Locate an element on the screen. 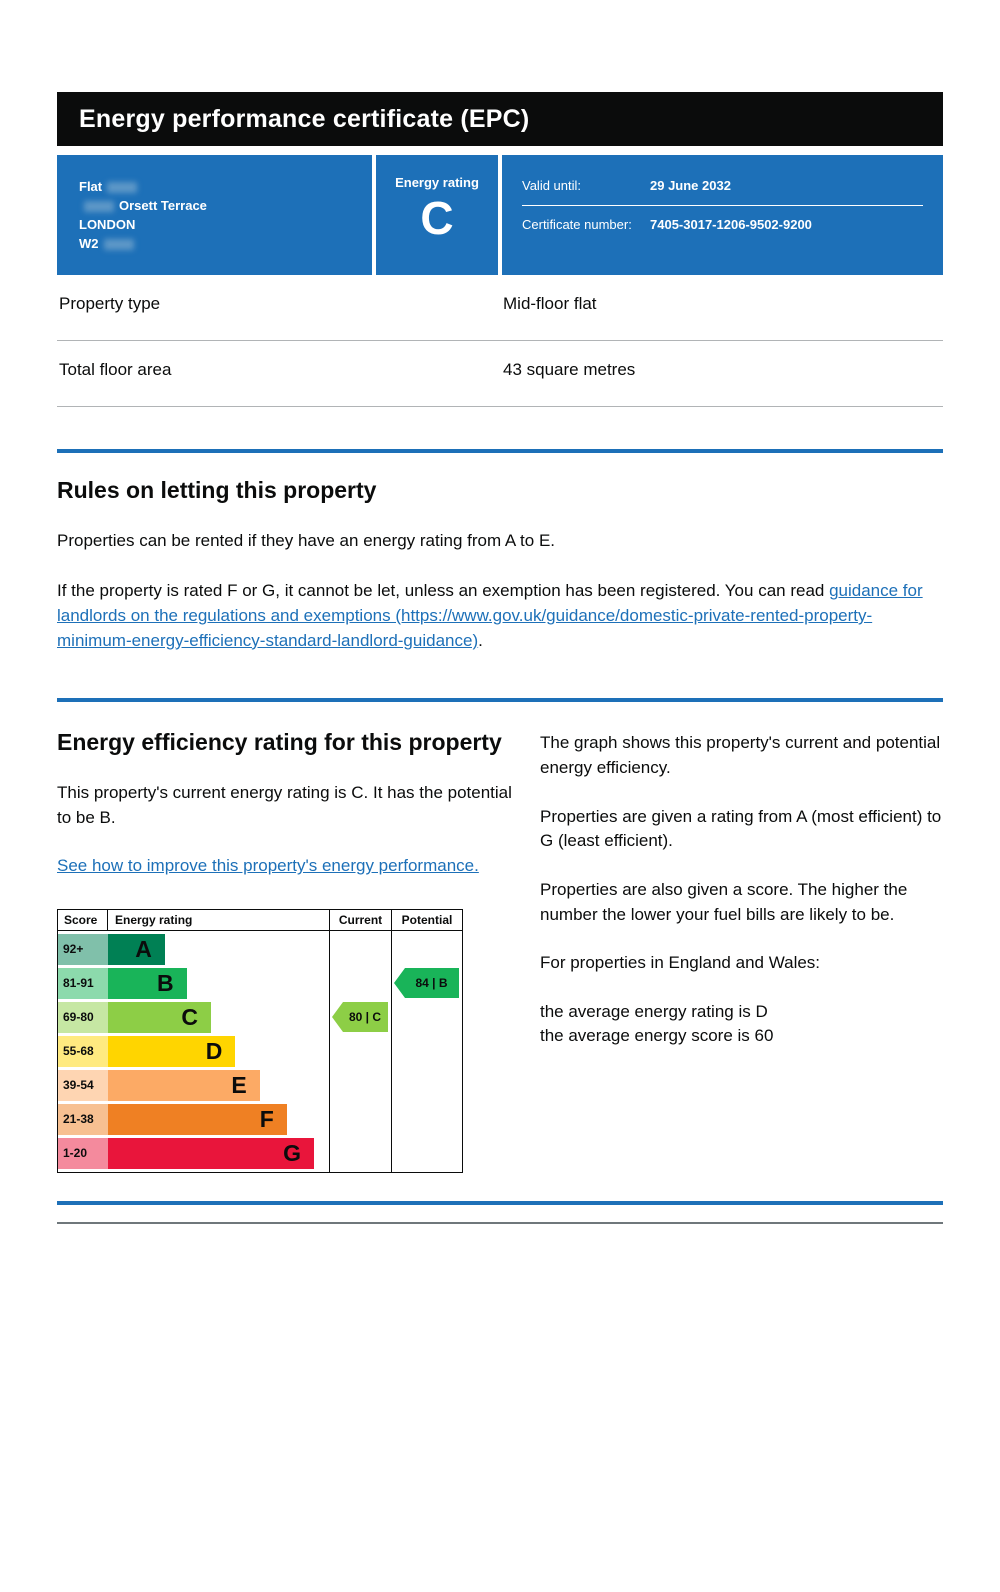 Image resolution: width=1000 pixels, height=1592 pixels. floor-area-label: Total floor area is located at coordinates (115, 369).